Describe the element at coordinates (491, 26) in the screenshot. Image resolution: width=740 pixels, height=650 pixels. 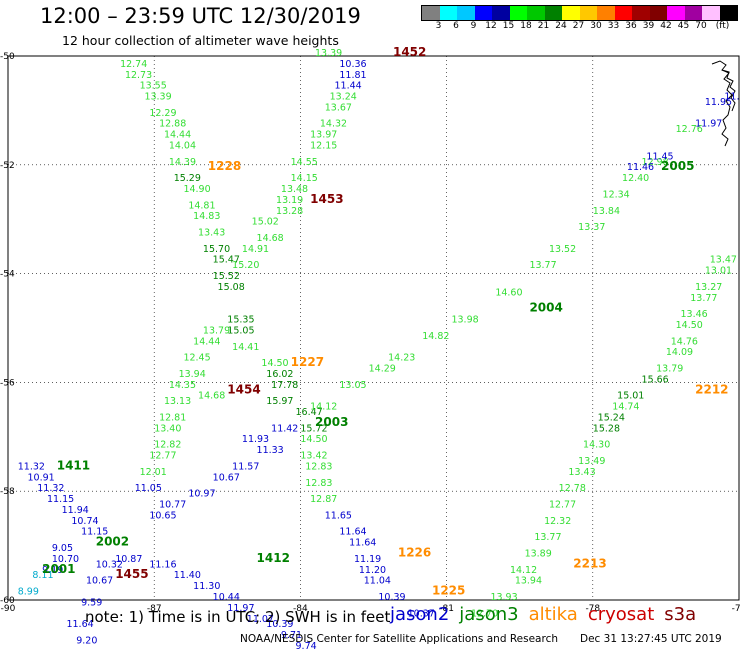
I see `color-scale-label: 12` at that location.